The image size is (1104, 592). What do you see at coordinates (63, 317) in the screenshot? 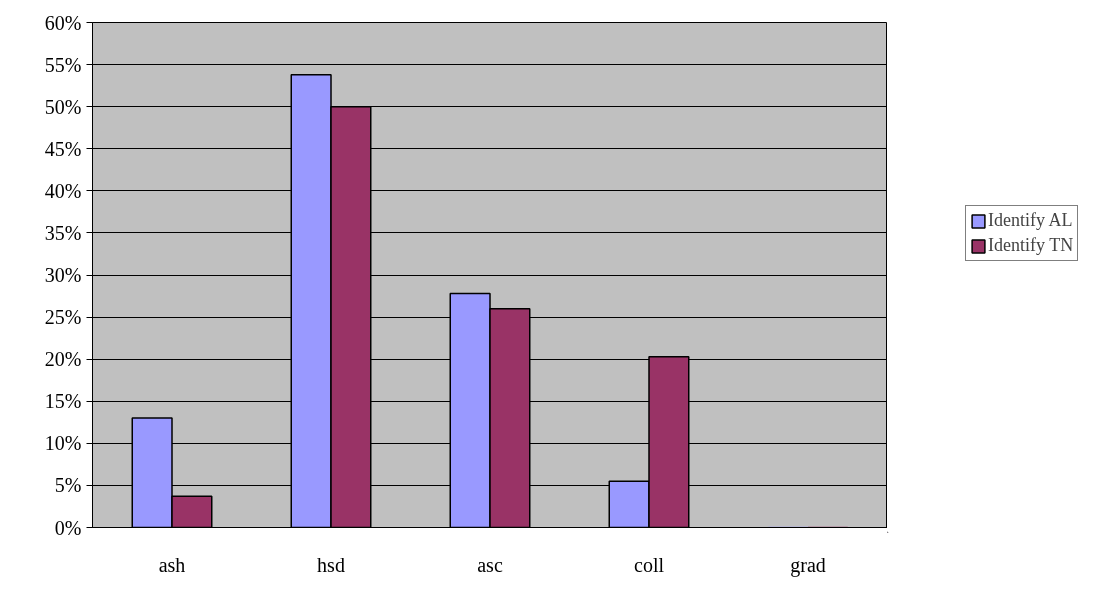
I see `y-tick-label: 25%` at bounding box center [63, 317].